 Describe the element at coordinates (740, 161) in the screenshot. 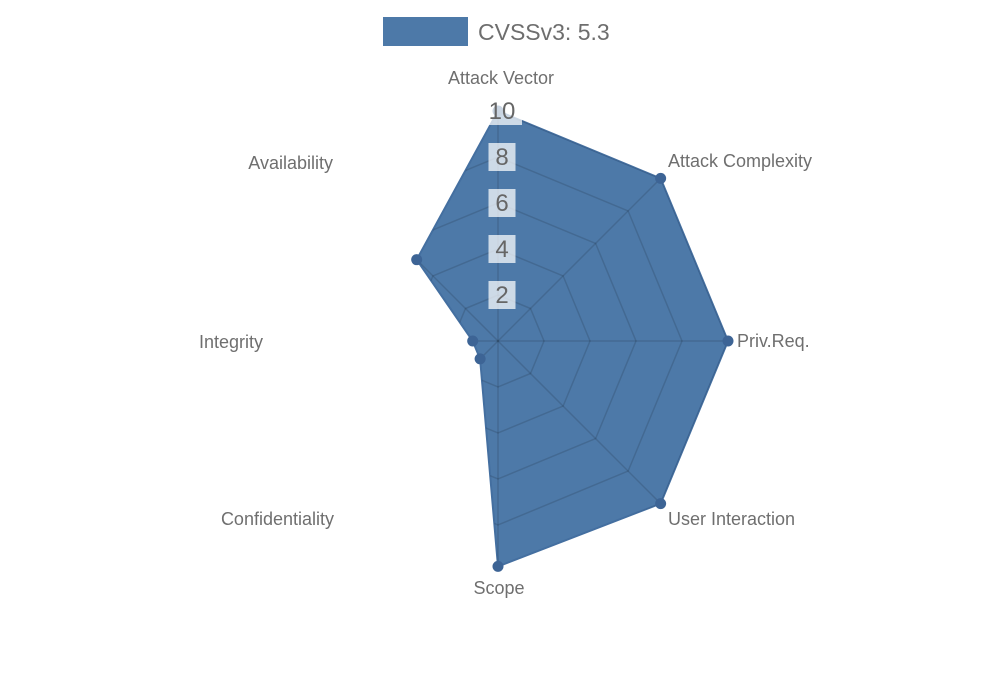

I see `axis-label-attack-complexity: Attack Complexity` at that location.